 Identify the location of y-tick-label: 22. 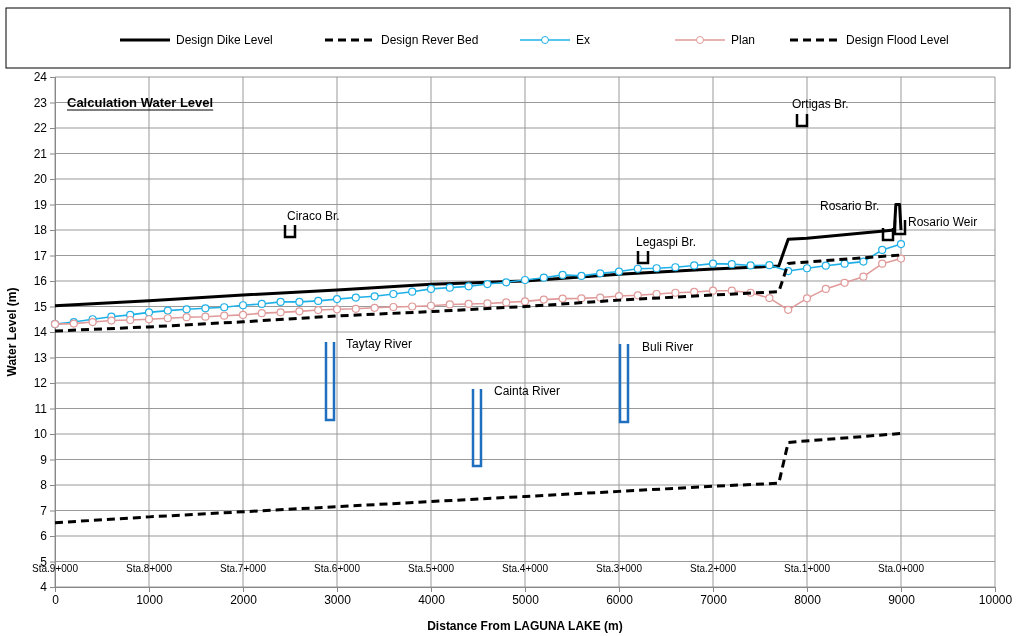
(40, 128).